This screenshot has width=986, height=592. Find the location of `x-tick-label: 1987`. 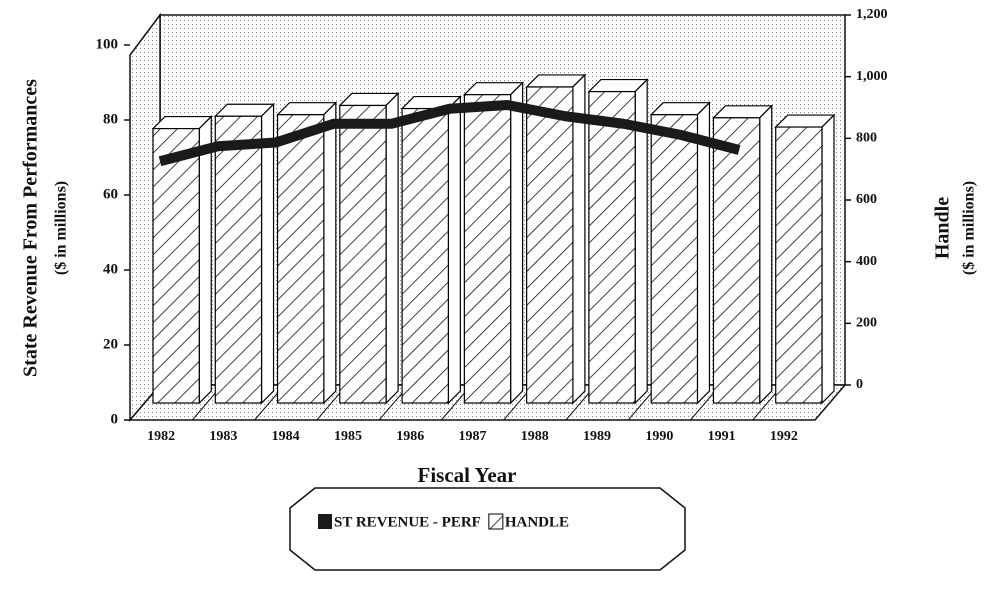

x-tick-label: 1987 is located at coordinates (473, 436).